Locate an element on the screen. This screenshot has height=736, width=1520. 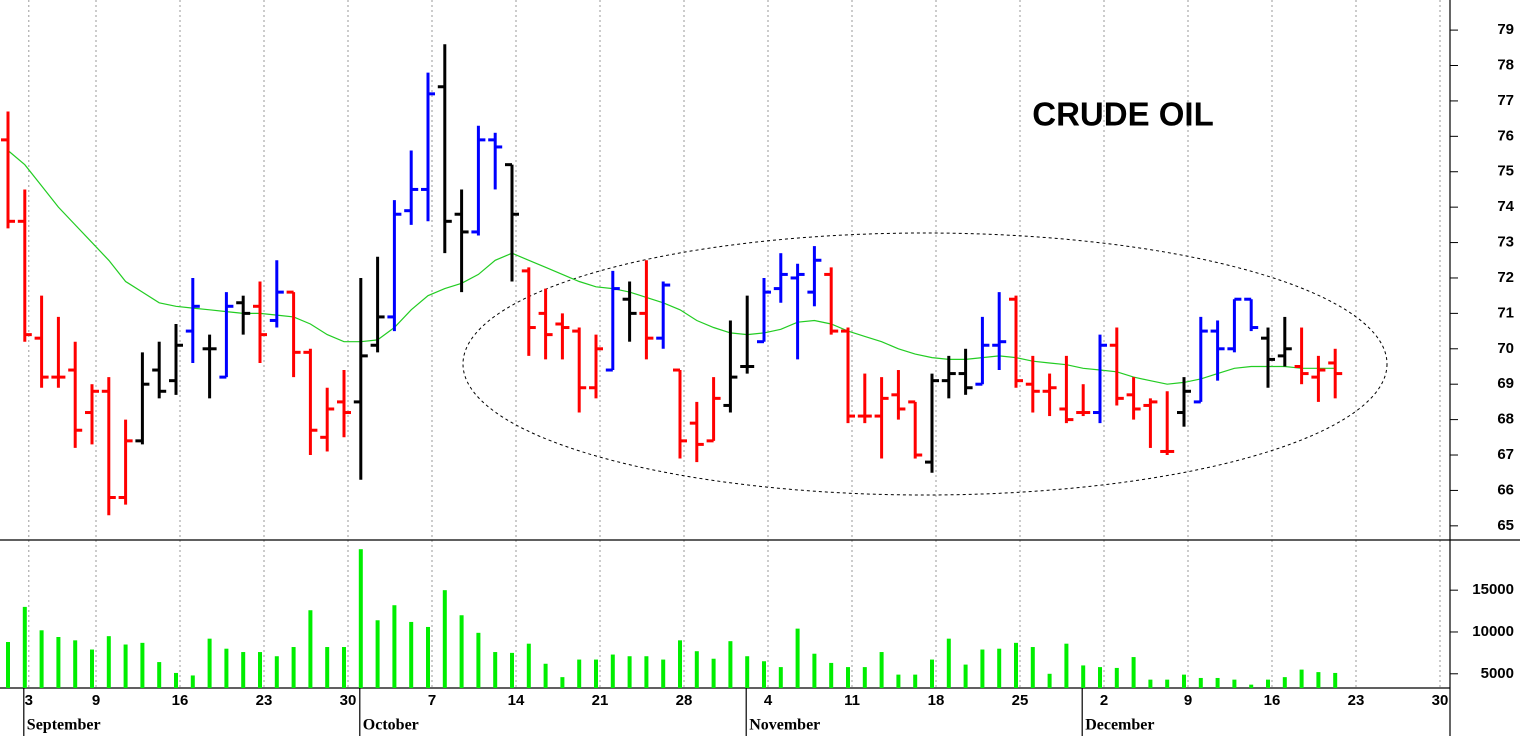
x-tick-label: 23 is located at coordinates (264, 700).